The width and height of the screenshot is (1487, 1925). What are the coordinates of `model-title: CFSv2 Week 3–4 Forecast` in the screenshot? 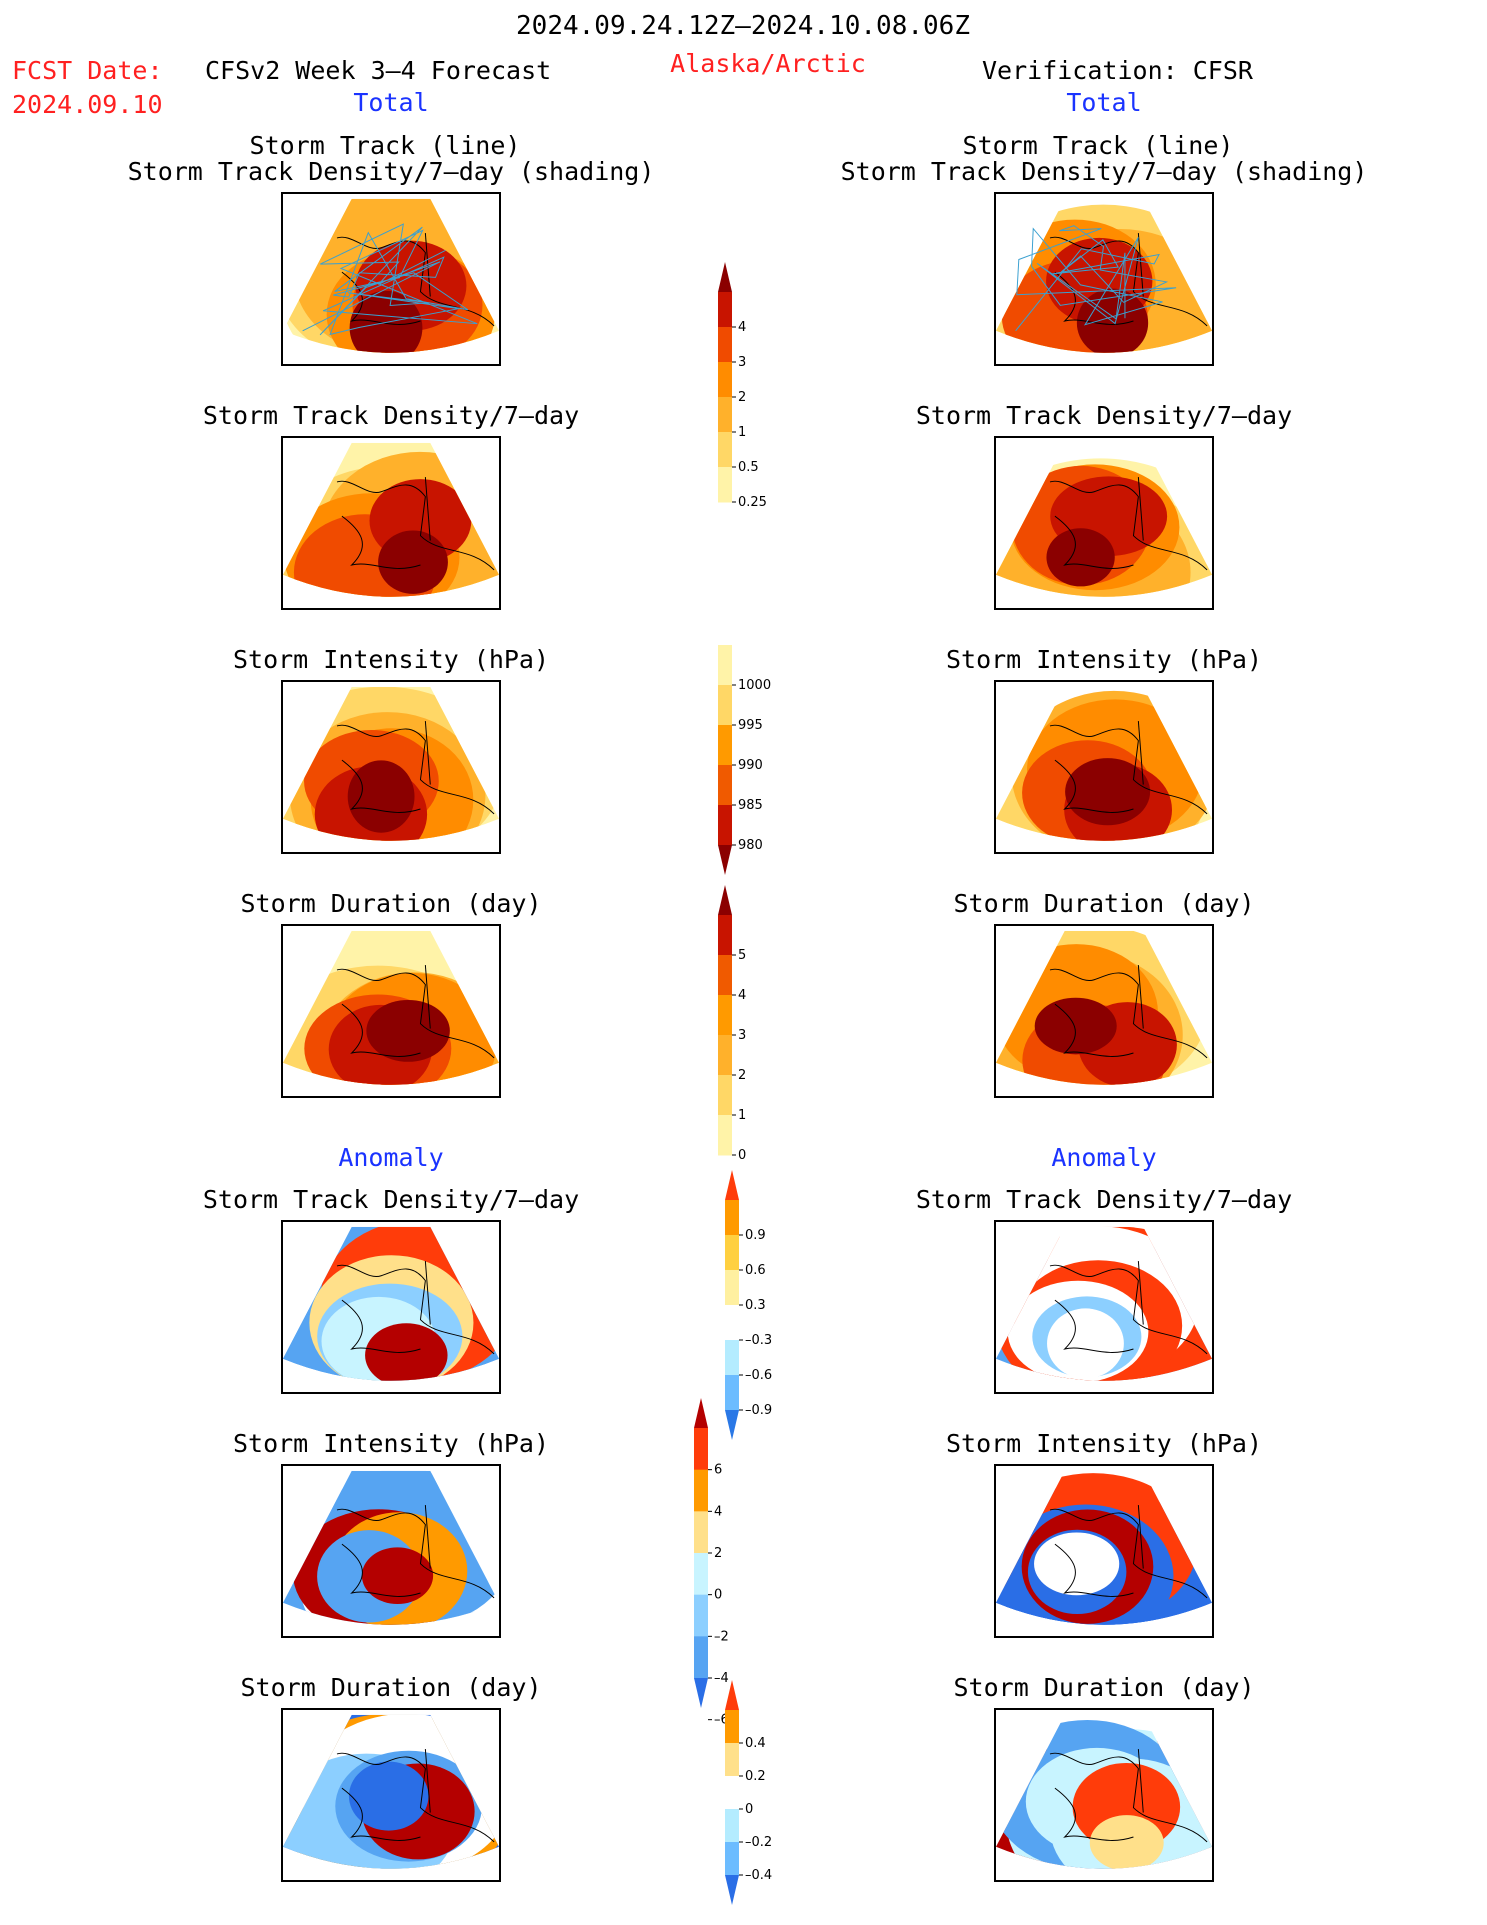 It's located at (378, 70).